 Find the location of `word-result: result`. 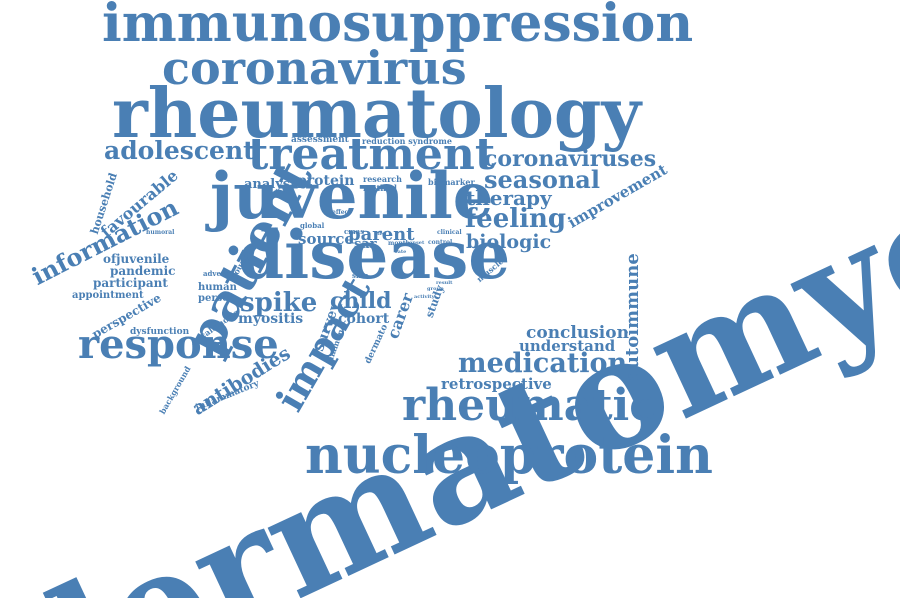

word-result: result is located at coordinates (444, 283).